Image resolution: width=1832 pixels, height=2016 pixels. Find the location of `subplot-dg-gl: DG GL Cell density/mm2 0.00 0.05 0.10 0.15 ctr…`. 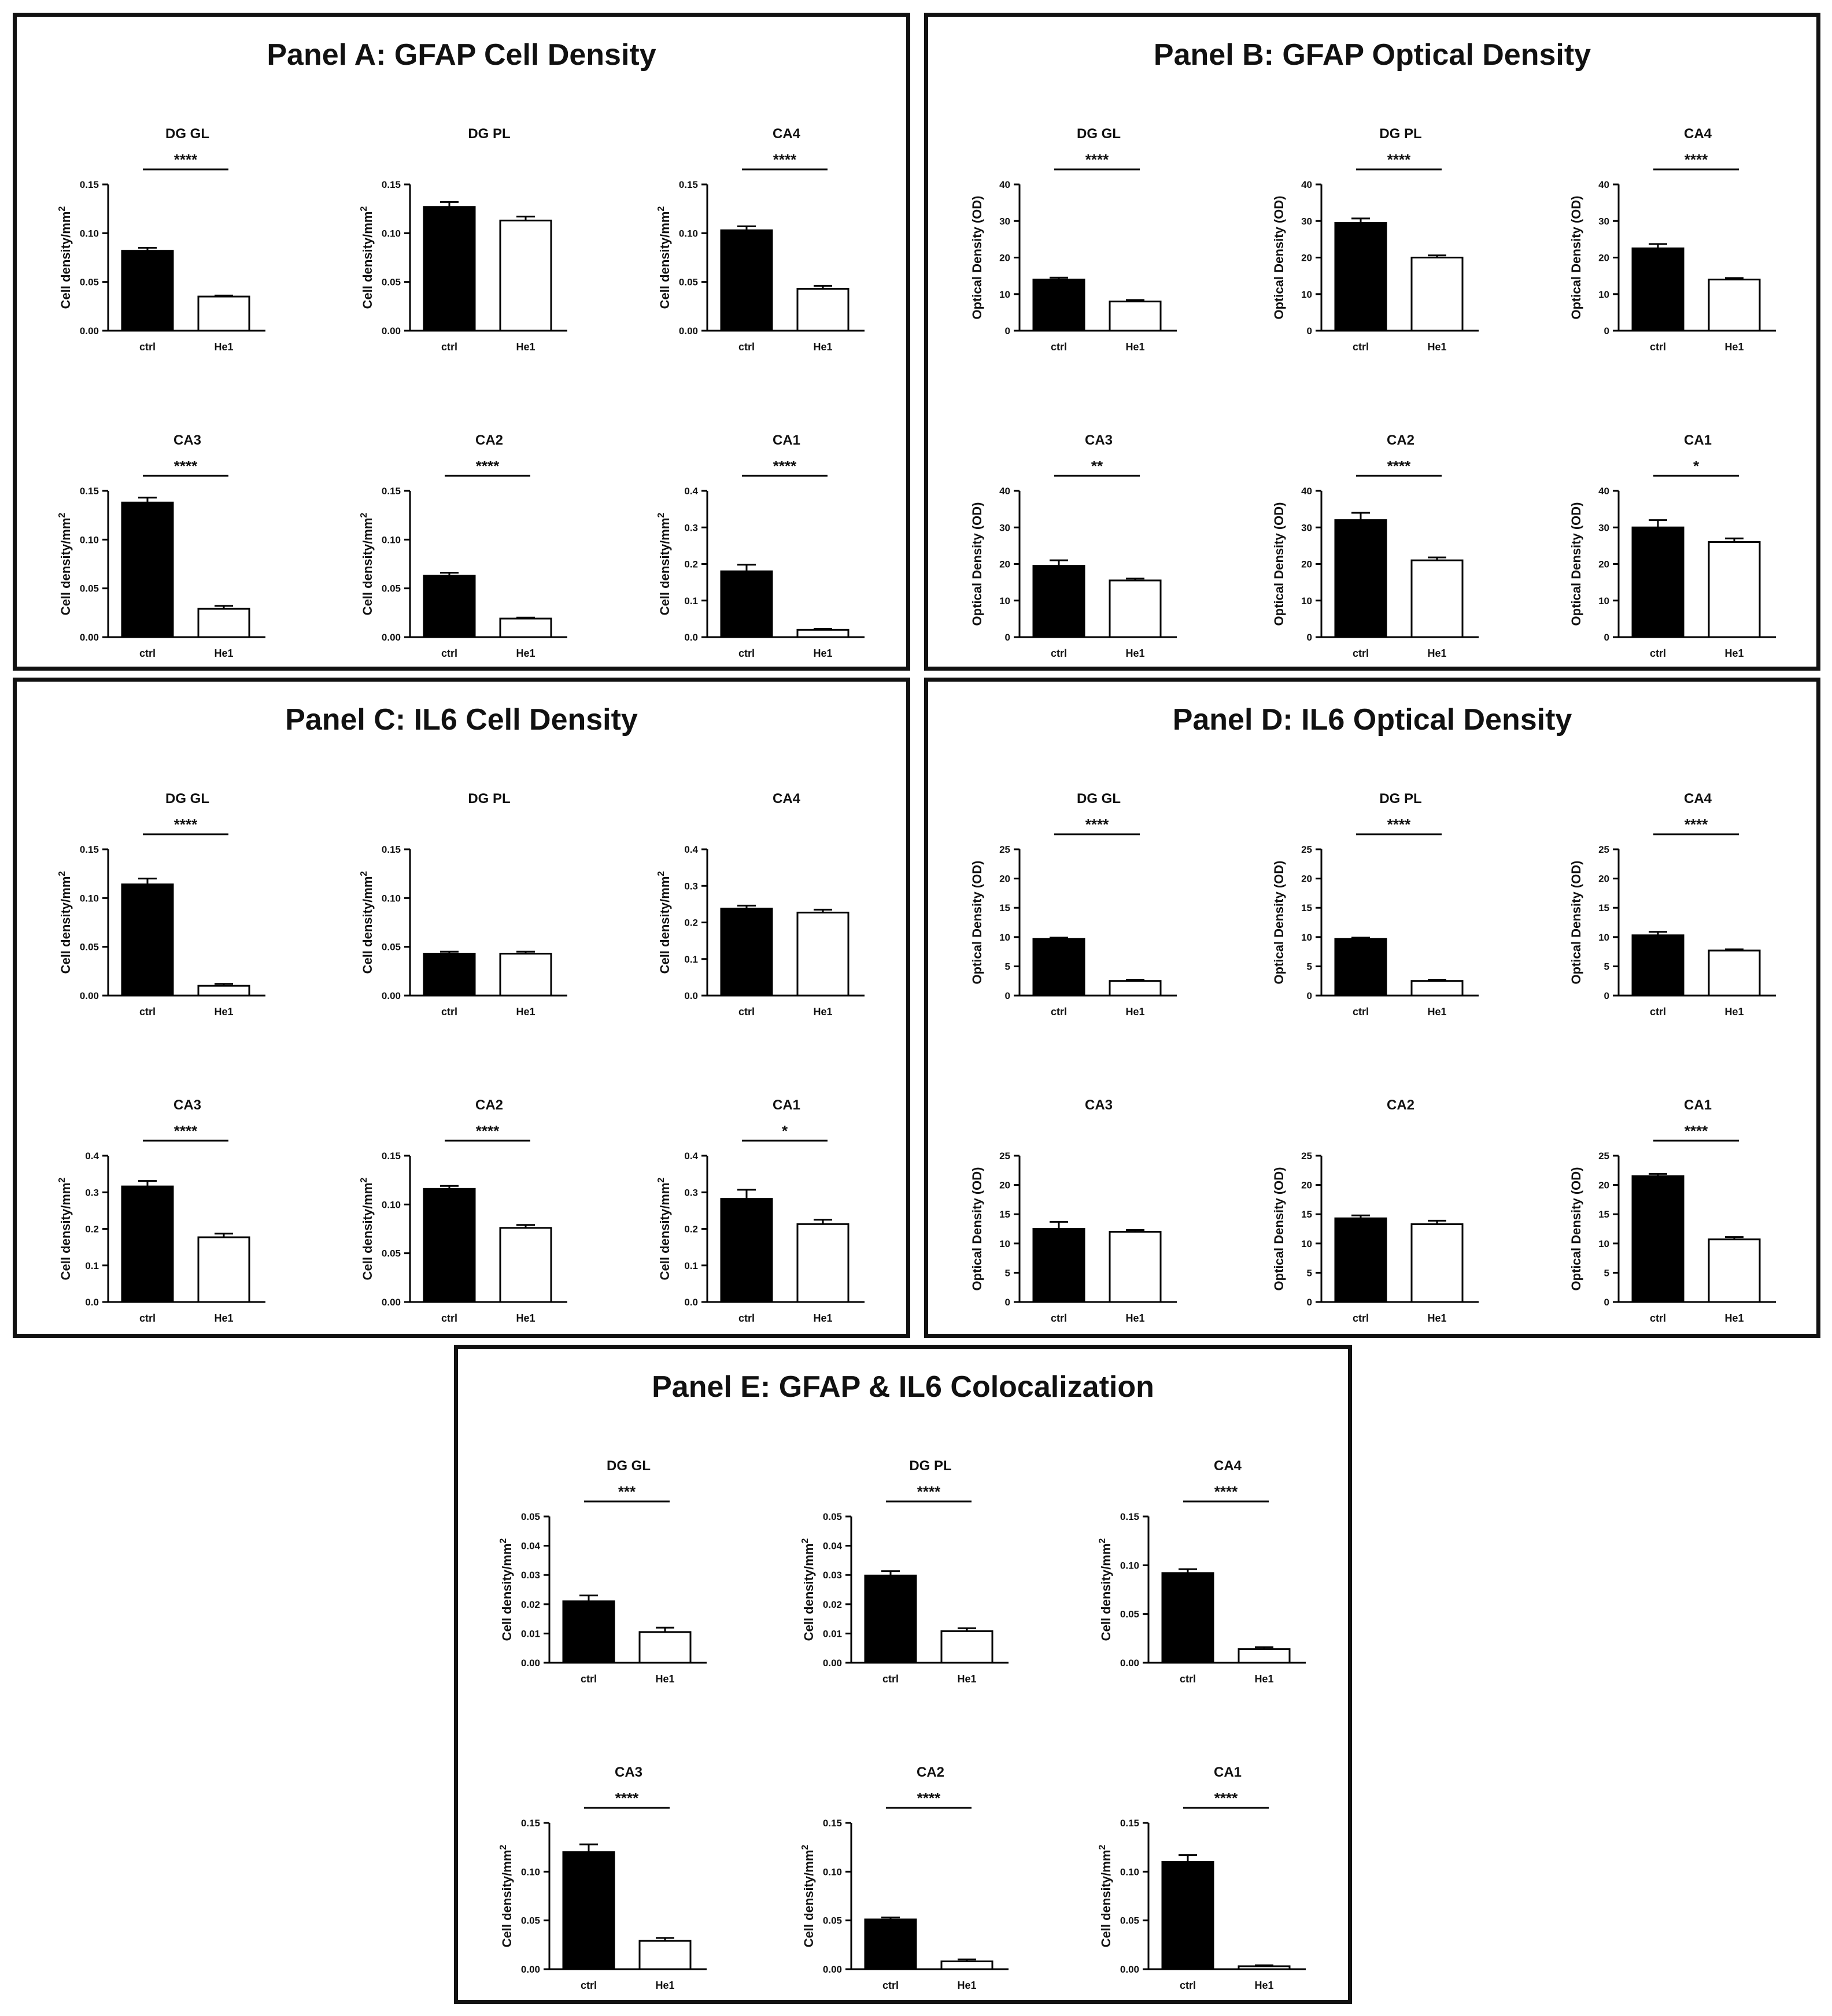

subplot-dg-gl: DG GL Cell density/mm2 0.00 0.05 0.10 0.15 ctr… is located at coordinates (161, 239).